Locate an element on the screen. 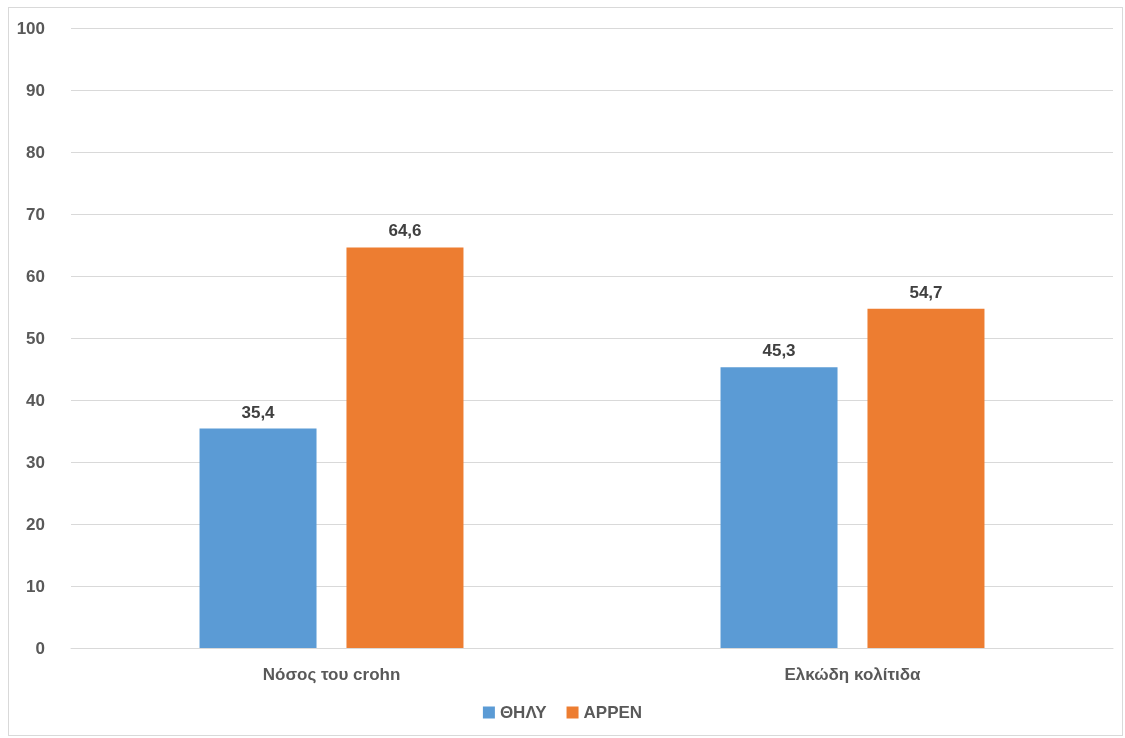 The height and width of the screenshot is (738, 1125). y-tick-label: 0 is located at coordinates (40, 648).